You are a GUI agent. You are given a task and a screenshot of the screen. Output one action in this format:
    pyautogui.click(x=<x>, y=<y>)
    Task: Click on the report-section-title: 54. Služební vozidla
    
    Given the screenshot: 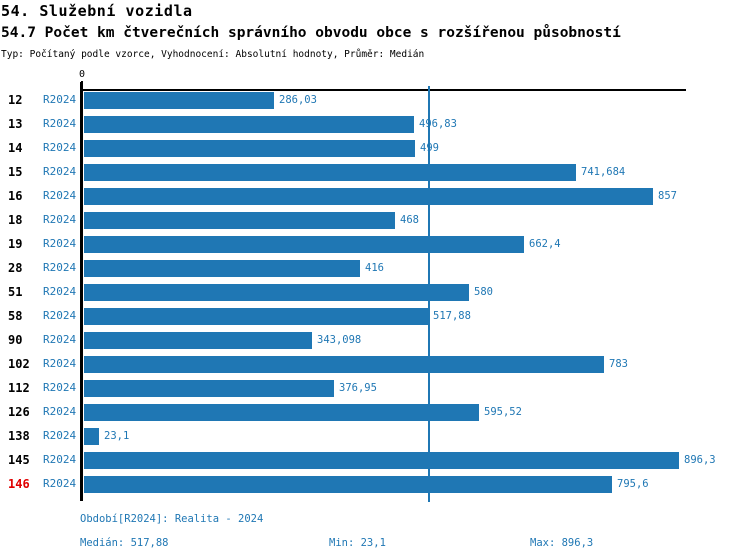 What is the action you would take?
    pyautogui.click(x=97, y=11)
    